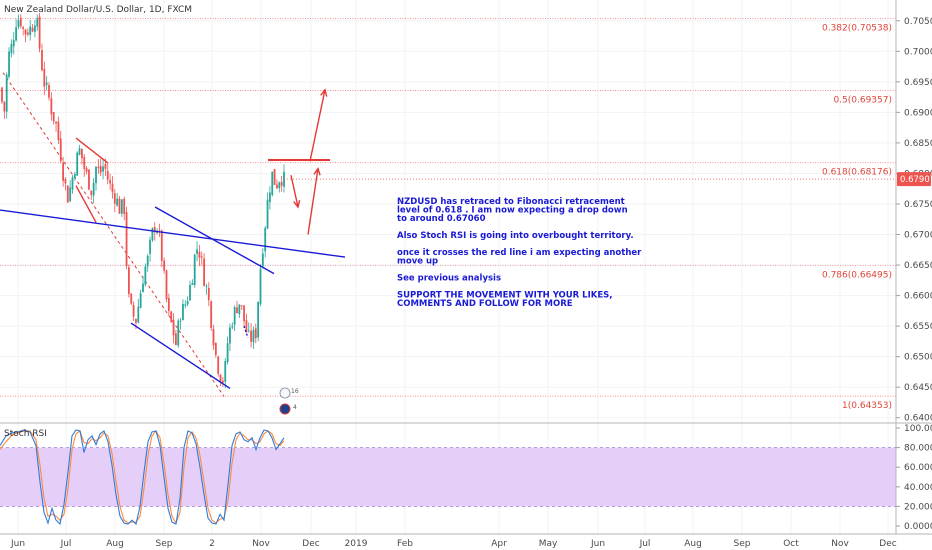  What do you see at coordinates (918, 144) in the screenshot?
I see `price-tick-label: 0.68500` at bounding box center [918, 144].